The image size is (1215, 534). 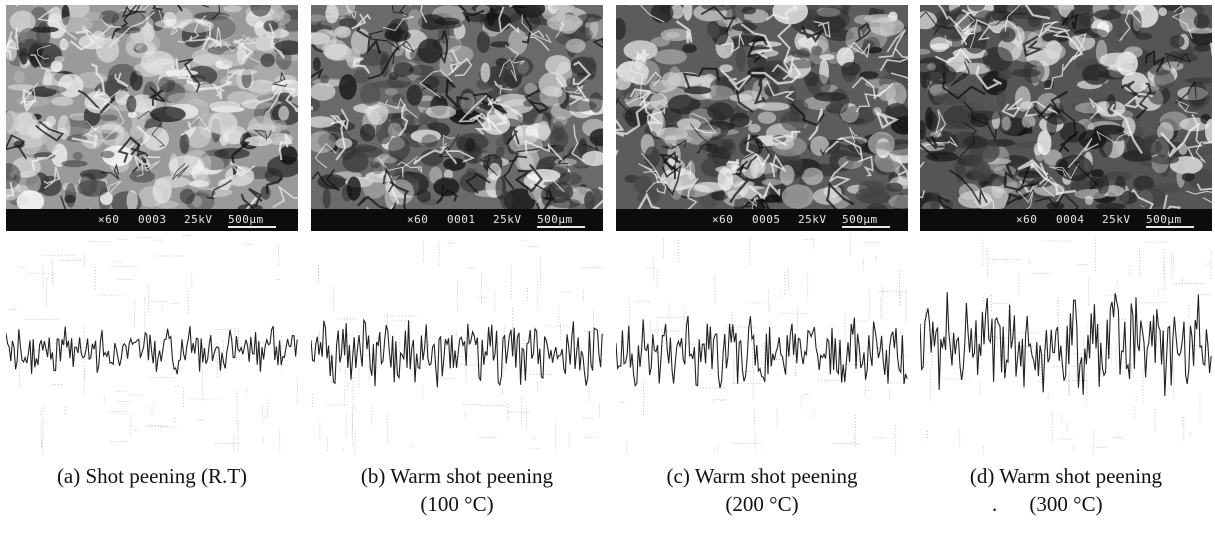 I want to click on caption-leading-mark: ., so click(x=995, y=504).